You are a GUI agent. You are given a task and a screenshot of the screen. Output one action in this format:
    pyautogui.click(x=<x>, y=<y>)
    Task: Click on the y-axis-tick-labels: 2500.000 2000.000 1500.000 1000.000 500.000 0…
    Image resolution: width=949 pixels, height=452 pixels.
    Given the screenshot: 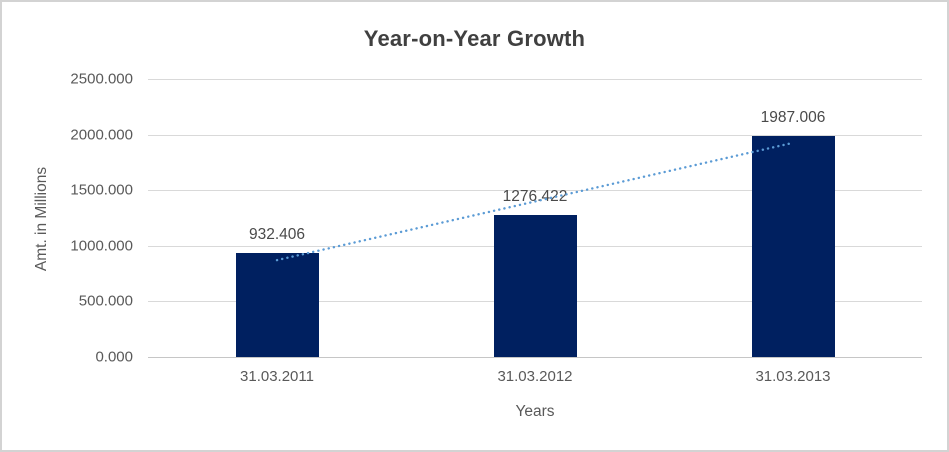 What is the action you would take?
    pyautogui.click(x=67, y=218)
    